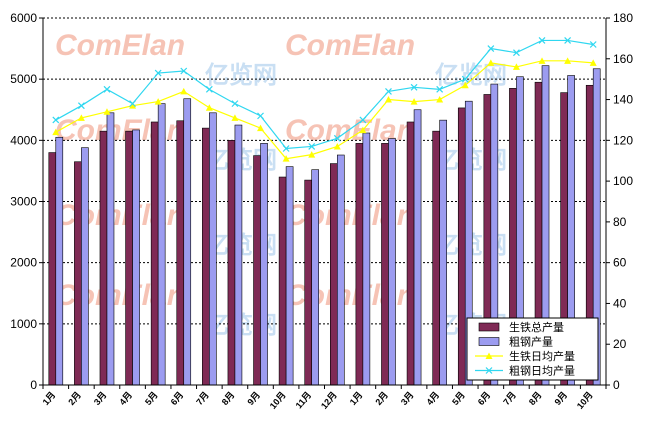  What do you see at coordinates (620, 303) in the screenshot?
I see `y-right-tick-label: 40` at bounding box center [620, 303].